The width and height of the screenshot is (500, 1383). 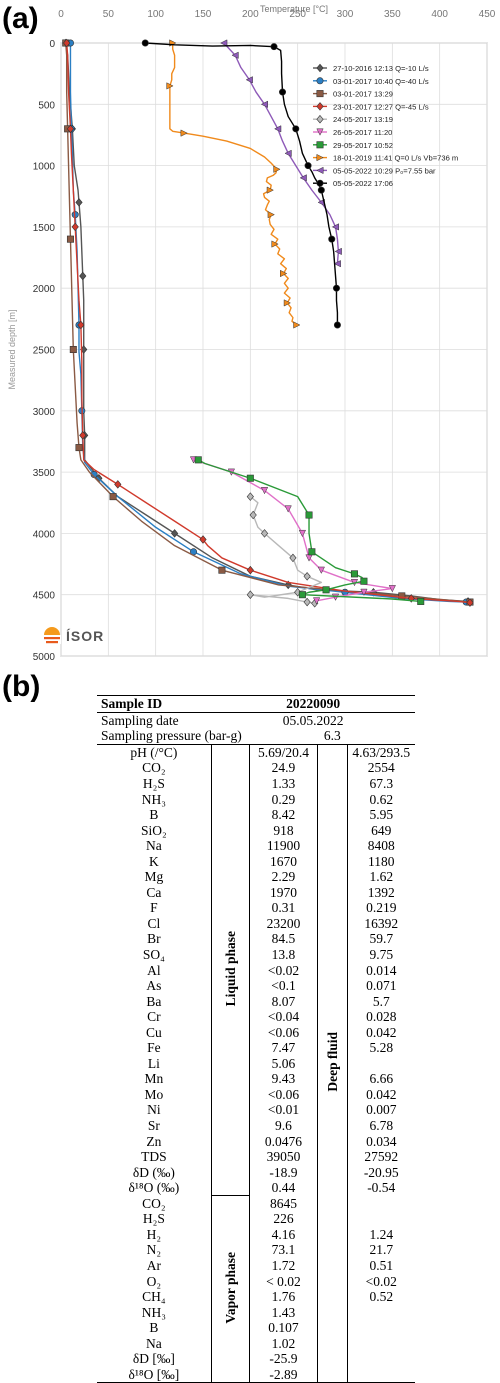 What do you see at coordinates (283, 1188) in the screenshot?
I see `liquid-value-cell: 0.44` at bounding box center [283, 1188].